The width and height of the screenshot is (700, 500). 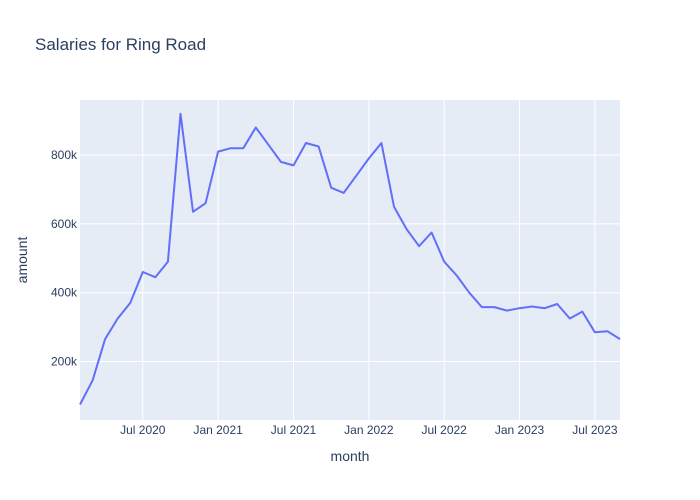 I want to click on y-tick-label: 600k, so click(x=64, y=224).